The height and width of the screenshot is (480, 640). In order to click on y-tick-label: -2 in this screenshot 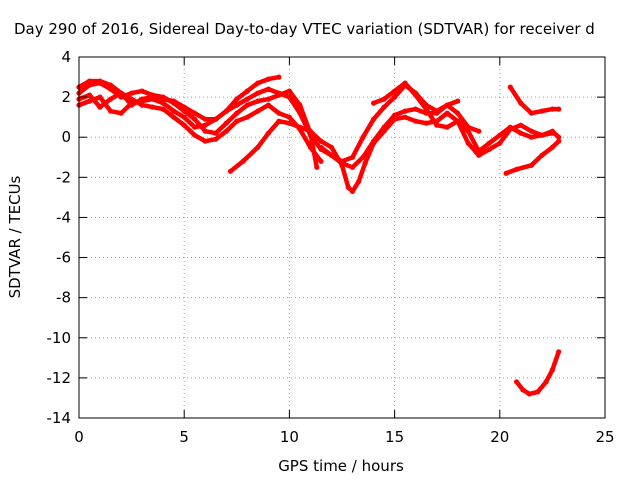, I will do `click(63, 177)`.